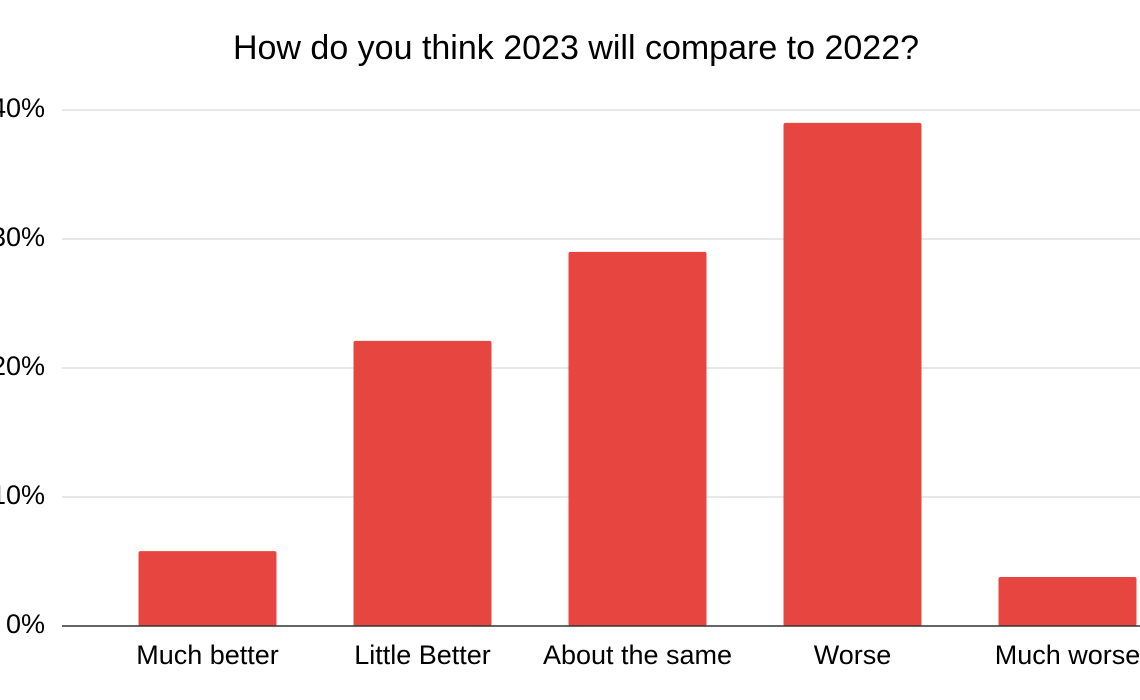 The image size is (1140, 700). What do you see at coordinates (22, 366) in the screenshot?
I see `y-tick-label: 20%` at bounding box center [22, 366].